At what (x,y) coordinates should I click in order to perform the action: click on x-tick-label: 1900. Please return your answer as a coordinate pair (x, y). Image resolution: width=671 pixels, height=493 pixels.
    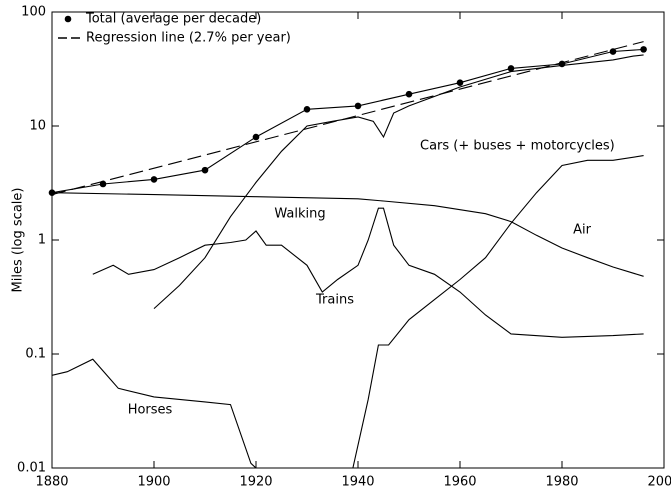
    Looking at the image, I should click on (153, 482).